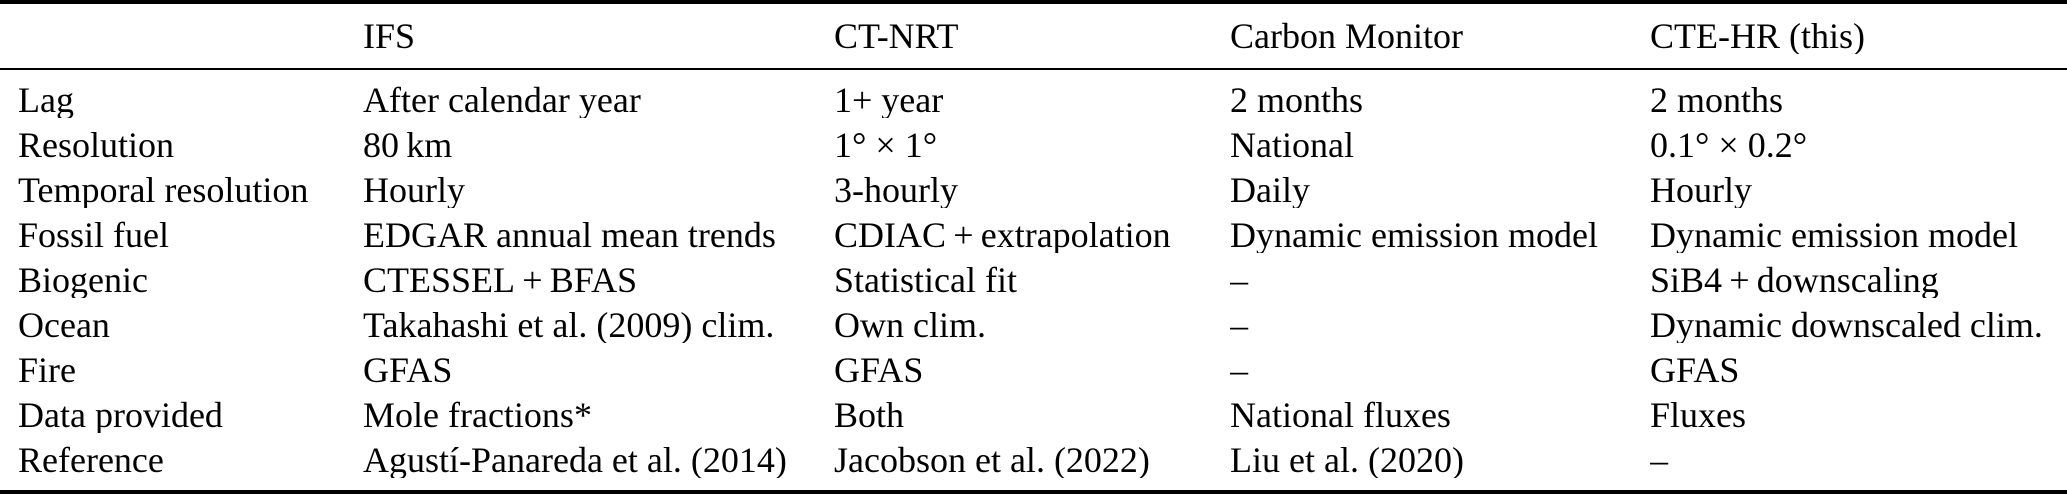 The image size is (2067, 494). What do you see at coordinates (1347, 459) in the screenshot?
I see `table-cell: Liu et al. (2020)` at bounding box center [1347, 459].